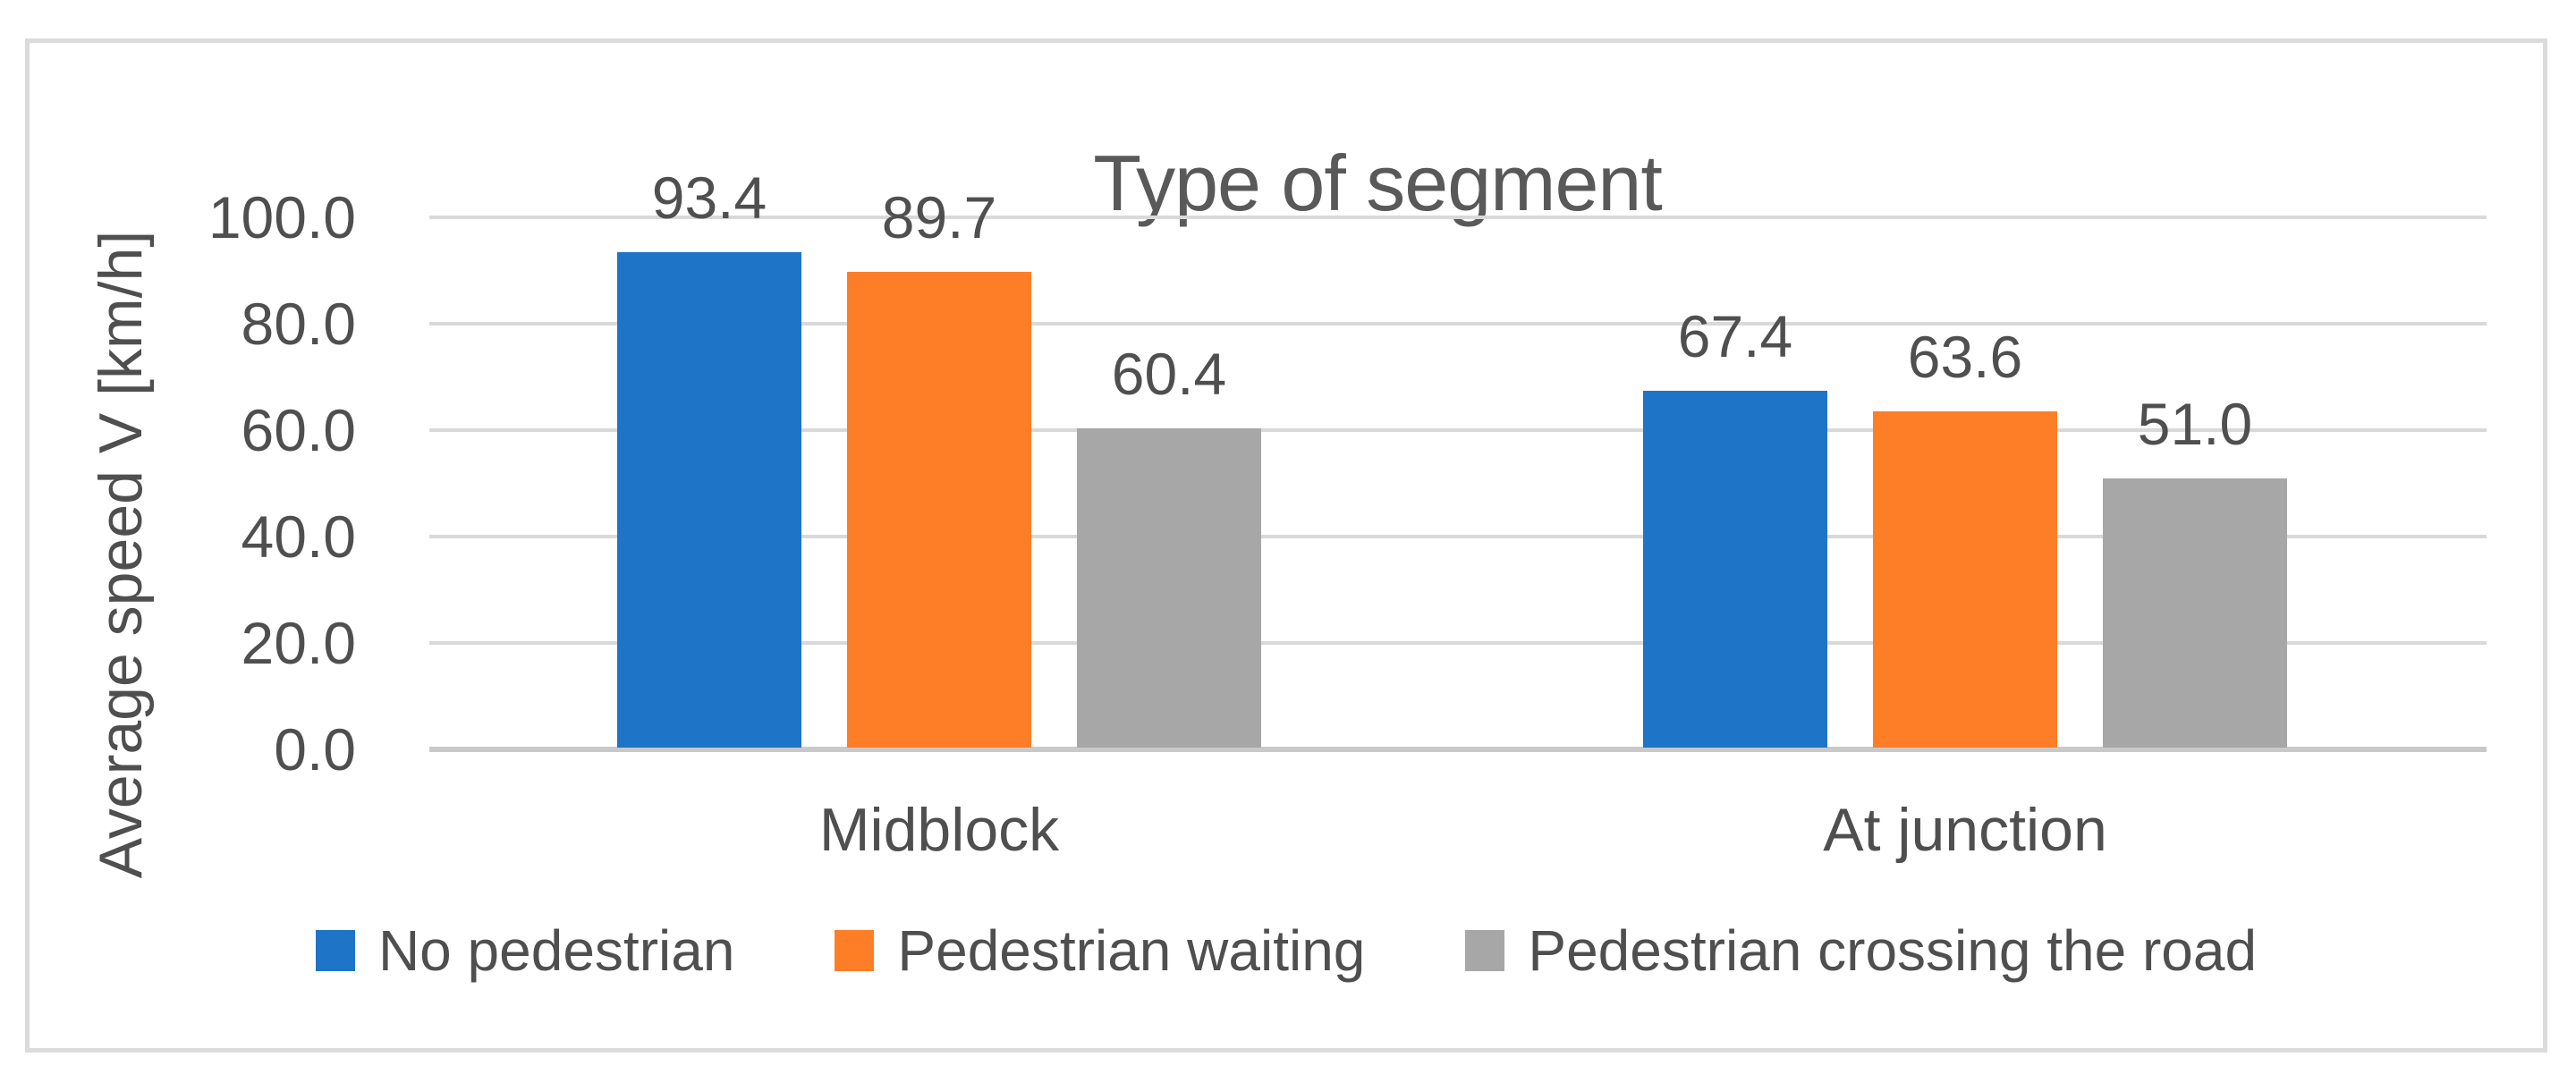 The height and width of the screenshot is (1091, 2576). I want to click on y-tick-label-100.0: 100.0, so click(282, 217).